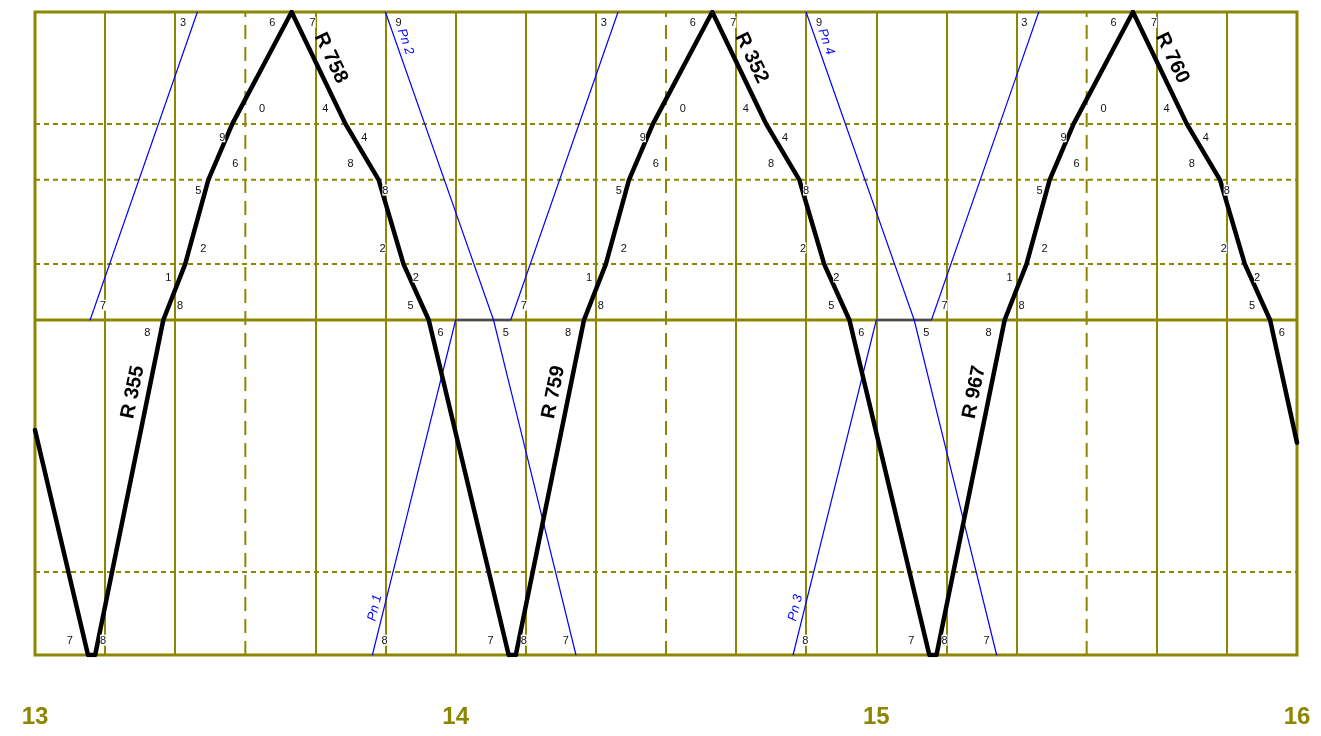 The height and width of the screenshot is (736, 1321). Describe the element at coordinates (35, 715) in the screenshot. I see `x-tick-label: 13` at that location.